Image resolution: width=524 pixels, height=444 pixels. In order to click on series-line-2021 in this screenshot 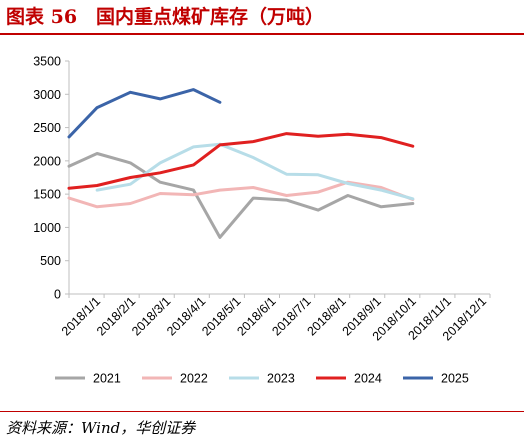, I will do `click(241, 195)`.